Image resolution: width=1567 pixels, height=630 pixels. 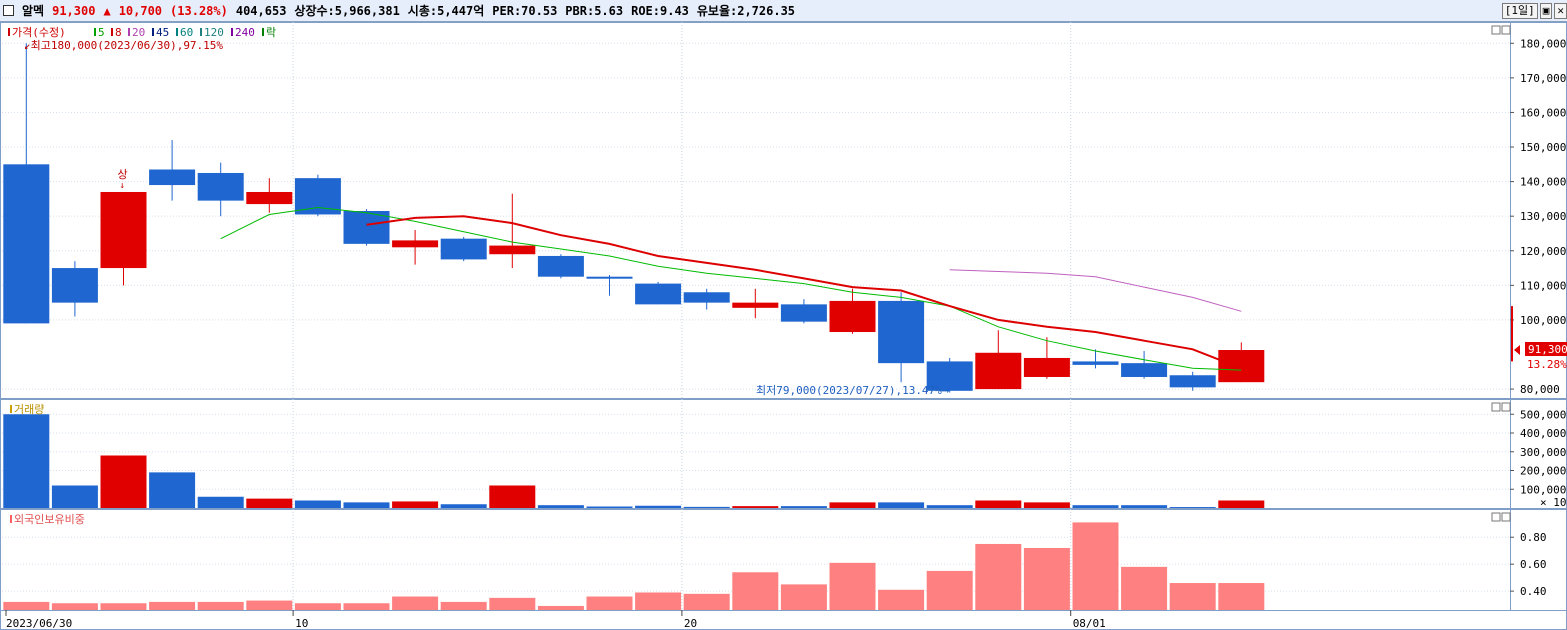 What do you see at coordinates (138, 32) in the screenshot?
I see `legend-item-3: 20` at bounding box center [138, 32].